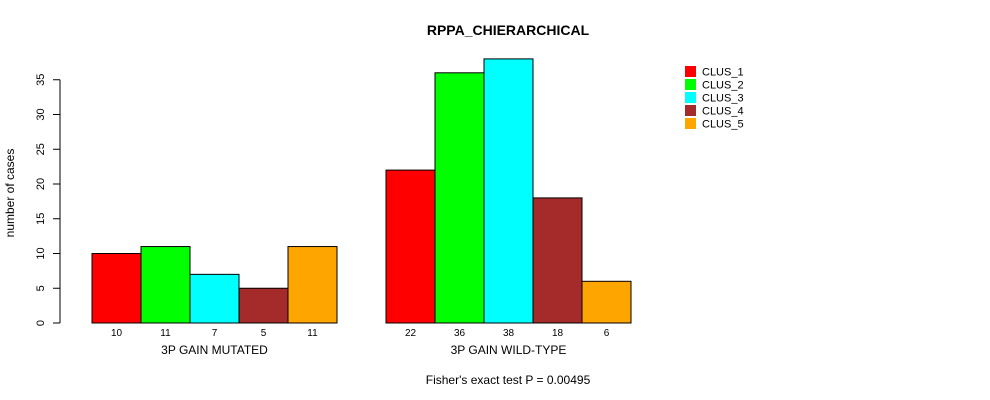 This screenshot has width=990, height=400. Describe the element at coordinates (41, 323) in the screenshot. I see `y-tick-label: 0` at that location.